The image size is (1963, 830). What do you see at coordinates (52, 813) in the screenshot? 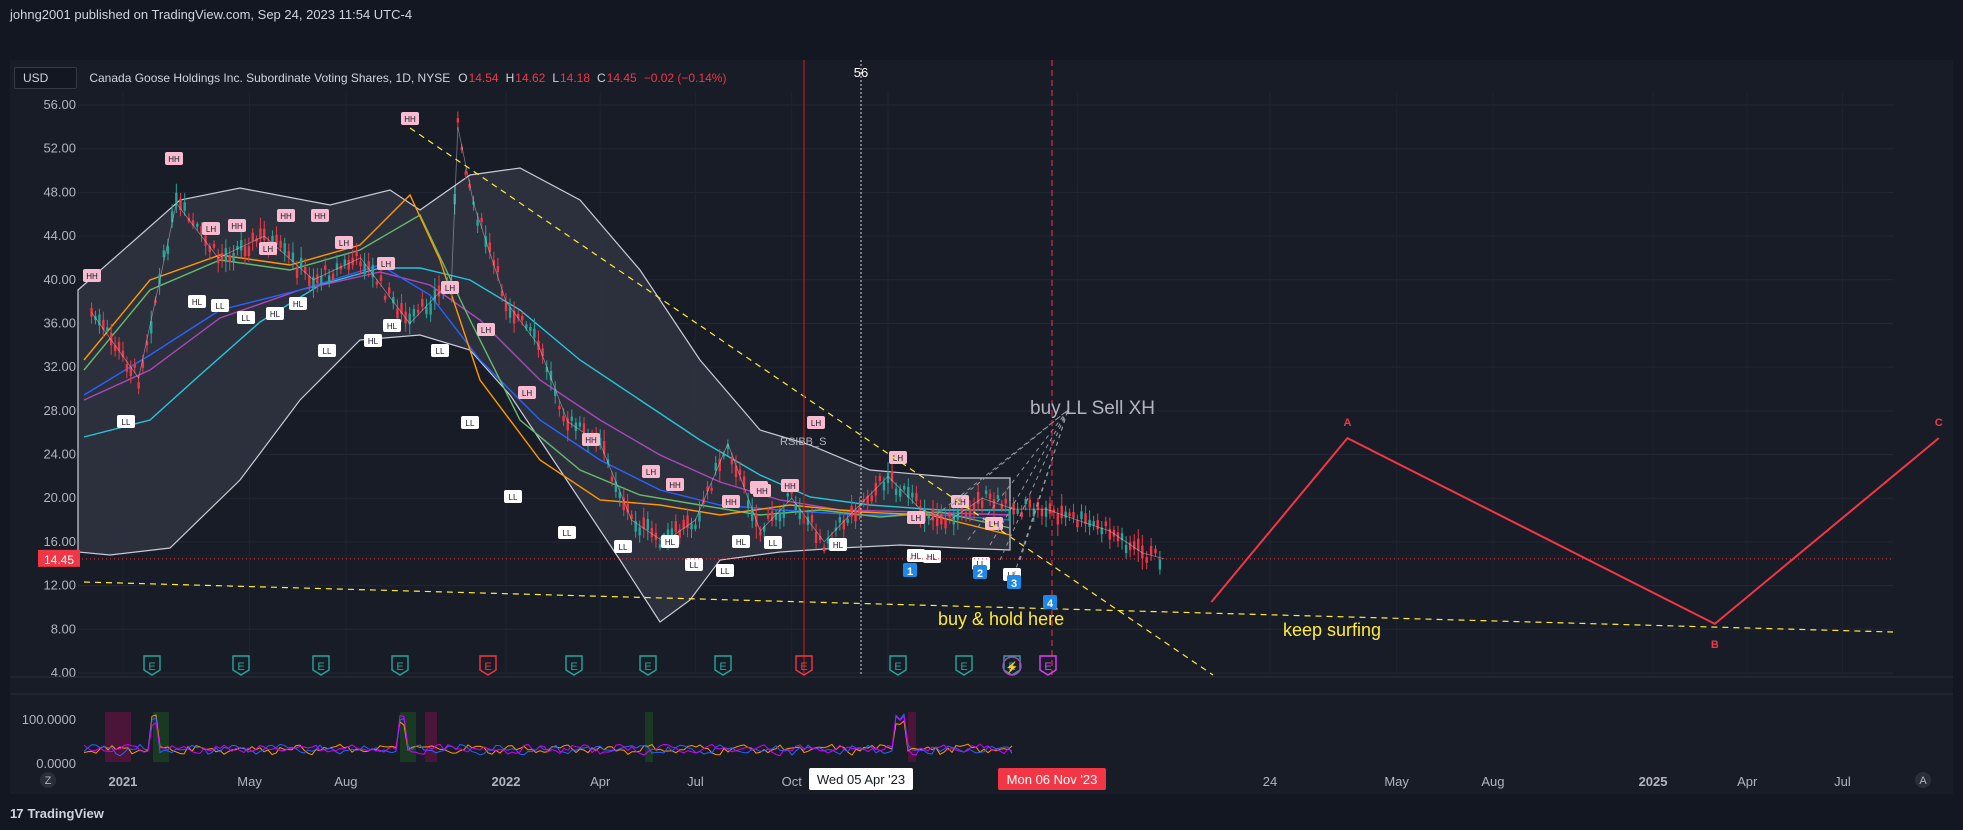
I see `tradingview-logo: 17 TradingView` at bounding box center [52, 813].